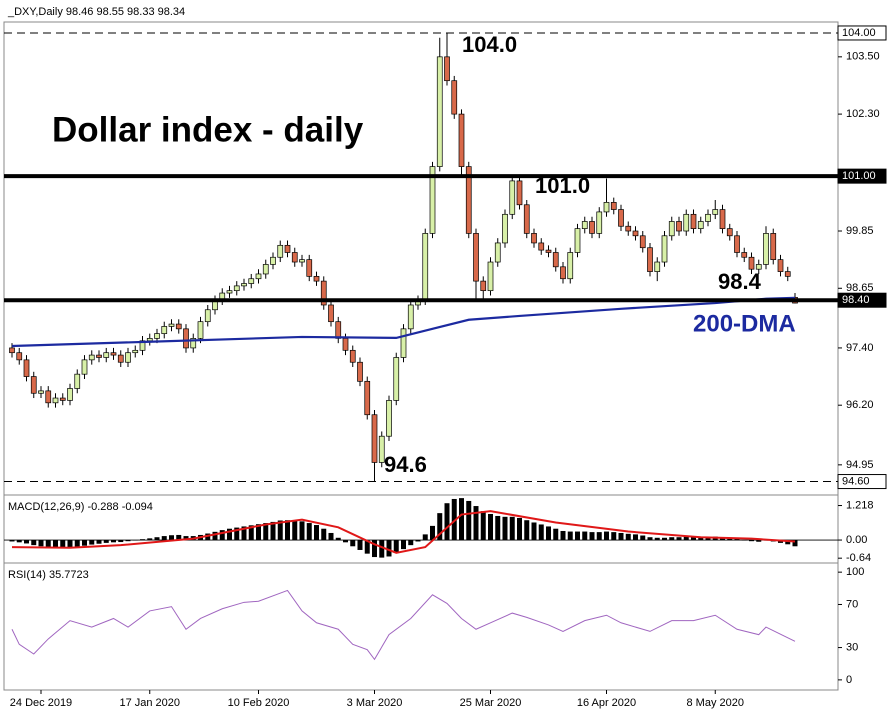 The height and width of the screenshot is (717, 896). I want to click on x-tick-label: 24 Dec 2019, so click(41, 703).